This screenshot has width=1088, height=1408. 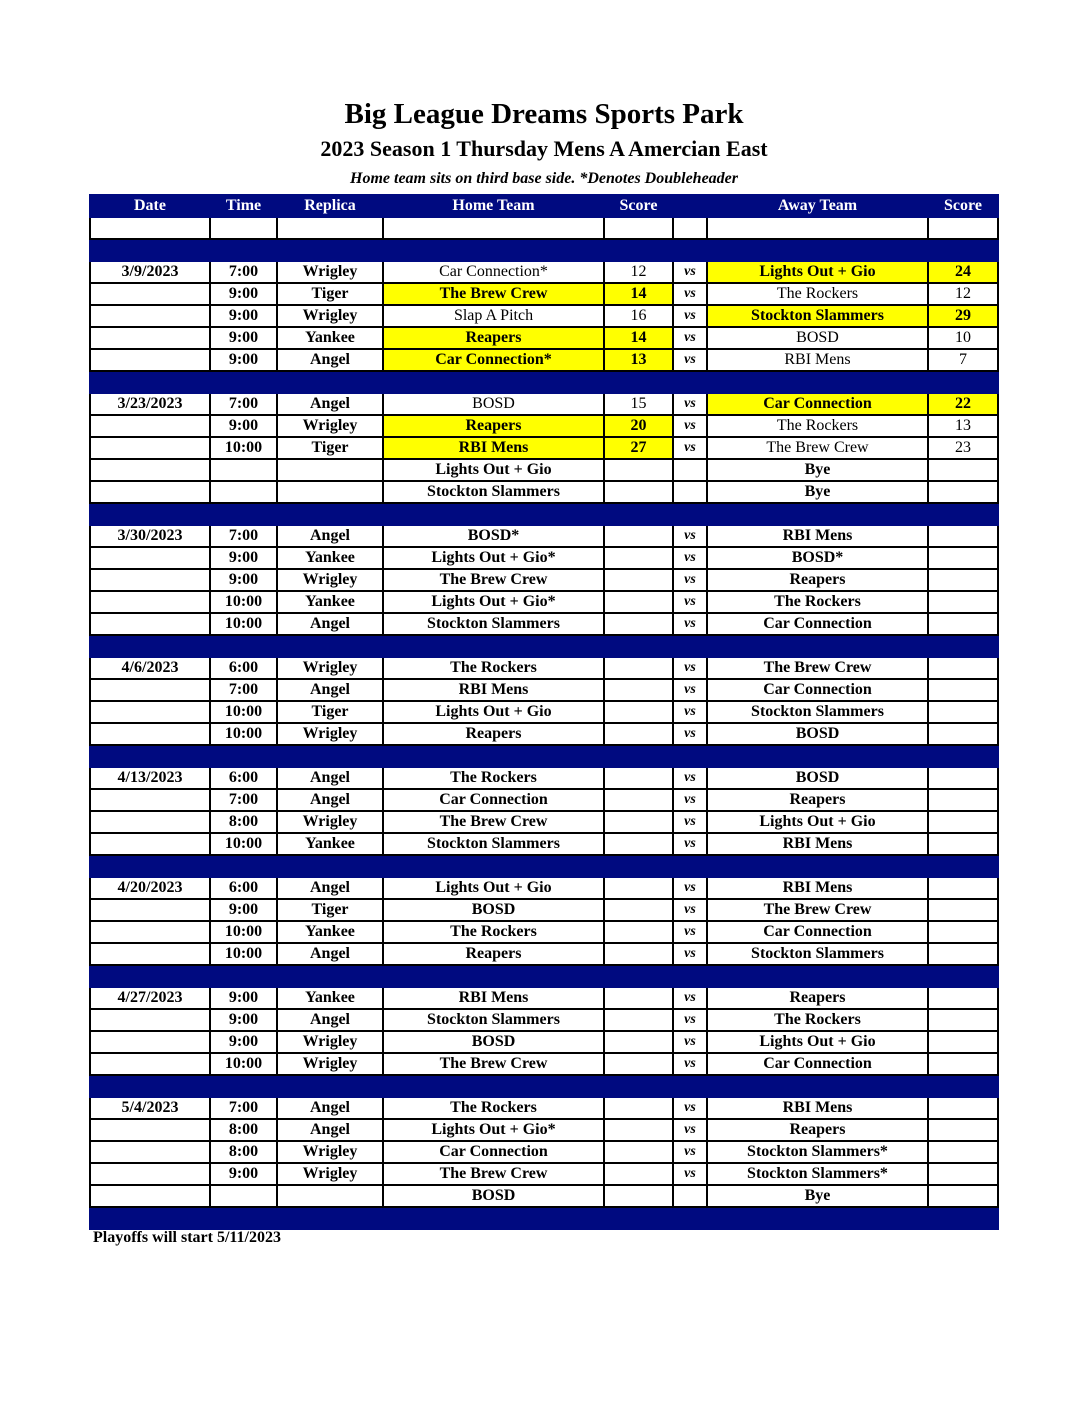 I want to click on game-row: 9:00 Wrigley BOSD vs Lights Out + Gio, so click(x=544, y=1042).